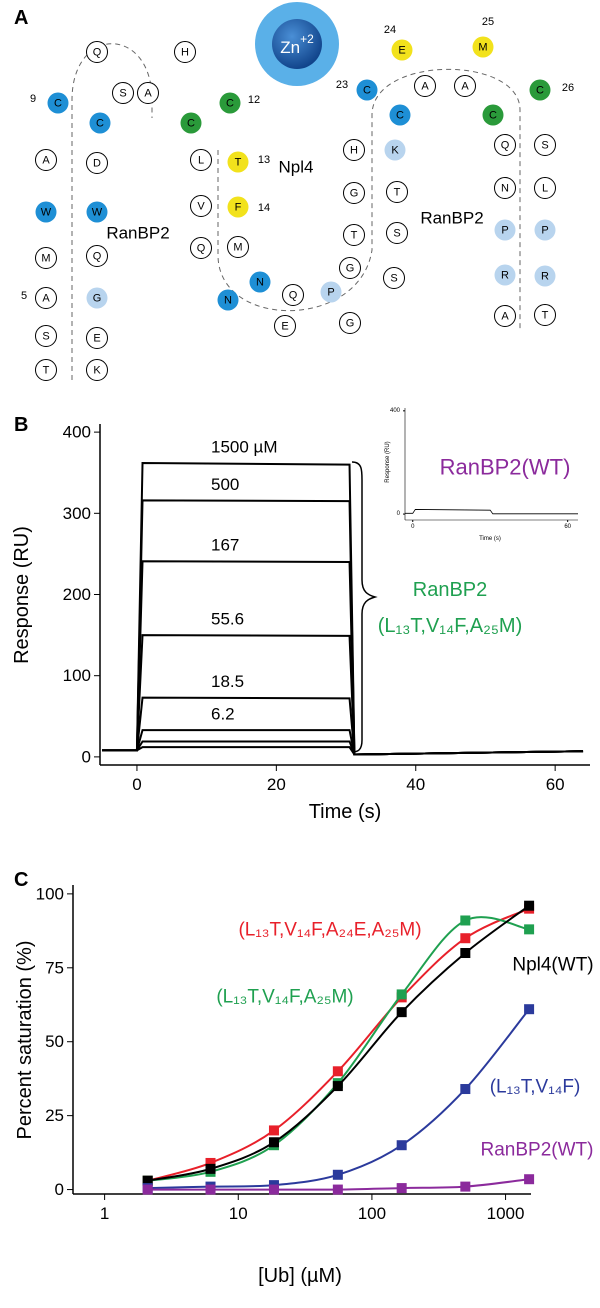 This screenshot has height=1308, width=600. I want to click on residue-letter: L, so click(545, 189).